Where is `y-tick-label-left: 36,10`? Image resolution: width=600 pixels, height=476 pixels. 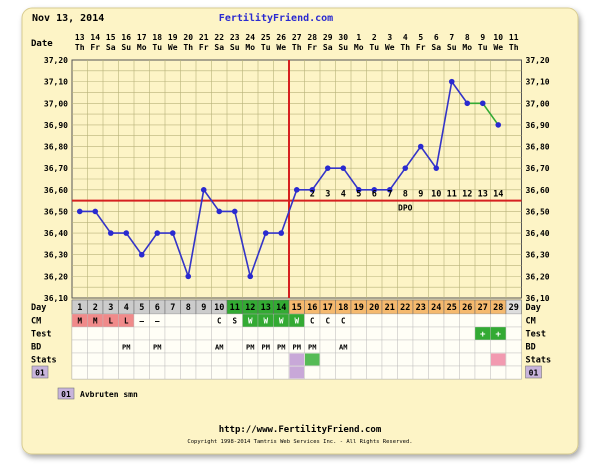 y-tick-label-left: 36,10 is located at coordinates (56, 298).